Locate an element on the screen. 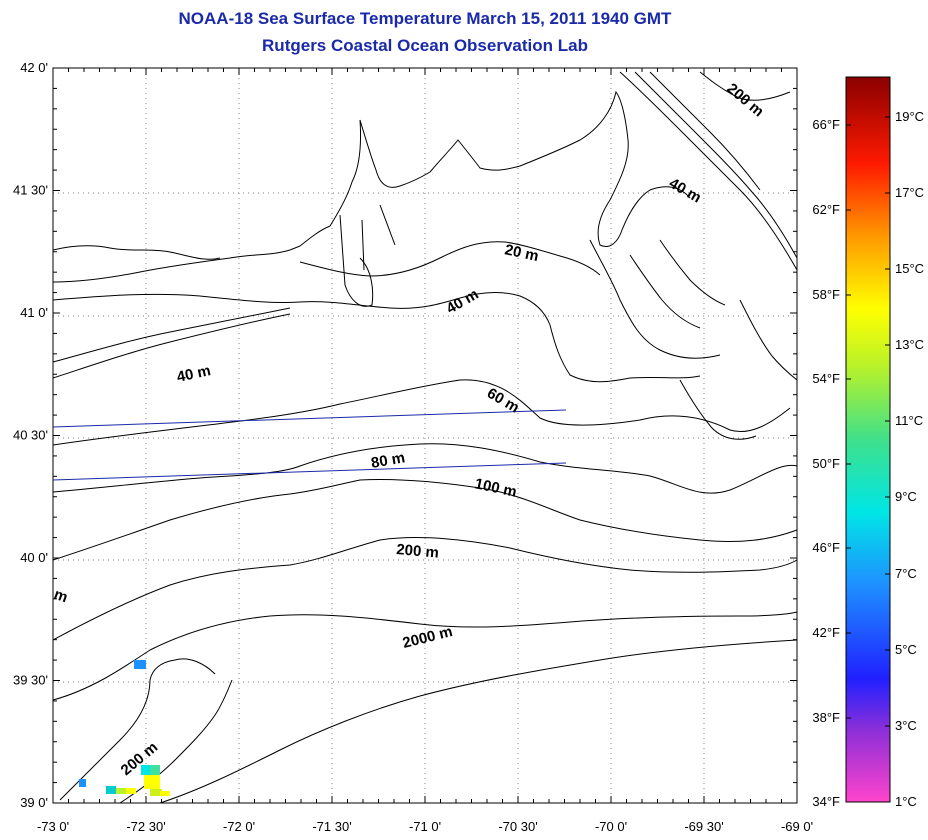 The width and height of the screenshot is (928, 840). satellite-pass-lines is located at coordinates (309, 445).